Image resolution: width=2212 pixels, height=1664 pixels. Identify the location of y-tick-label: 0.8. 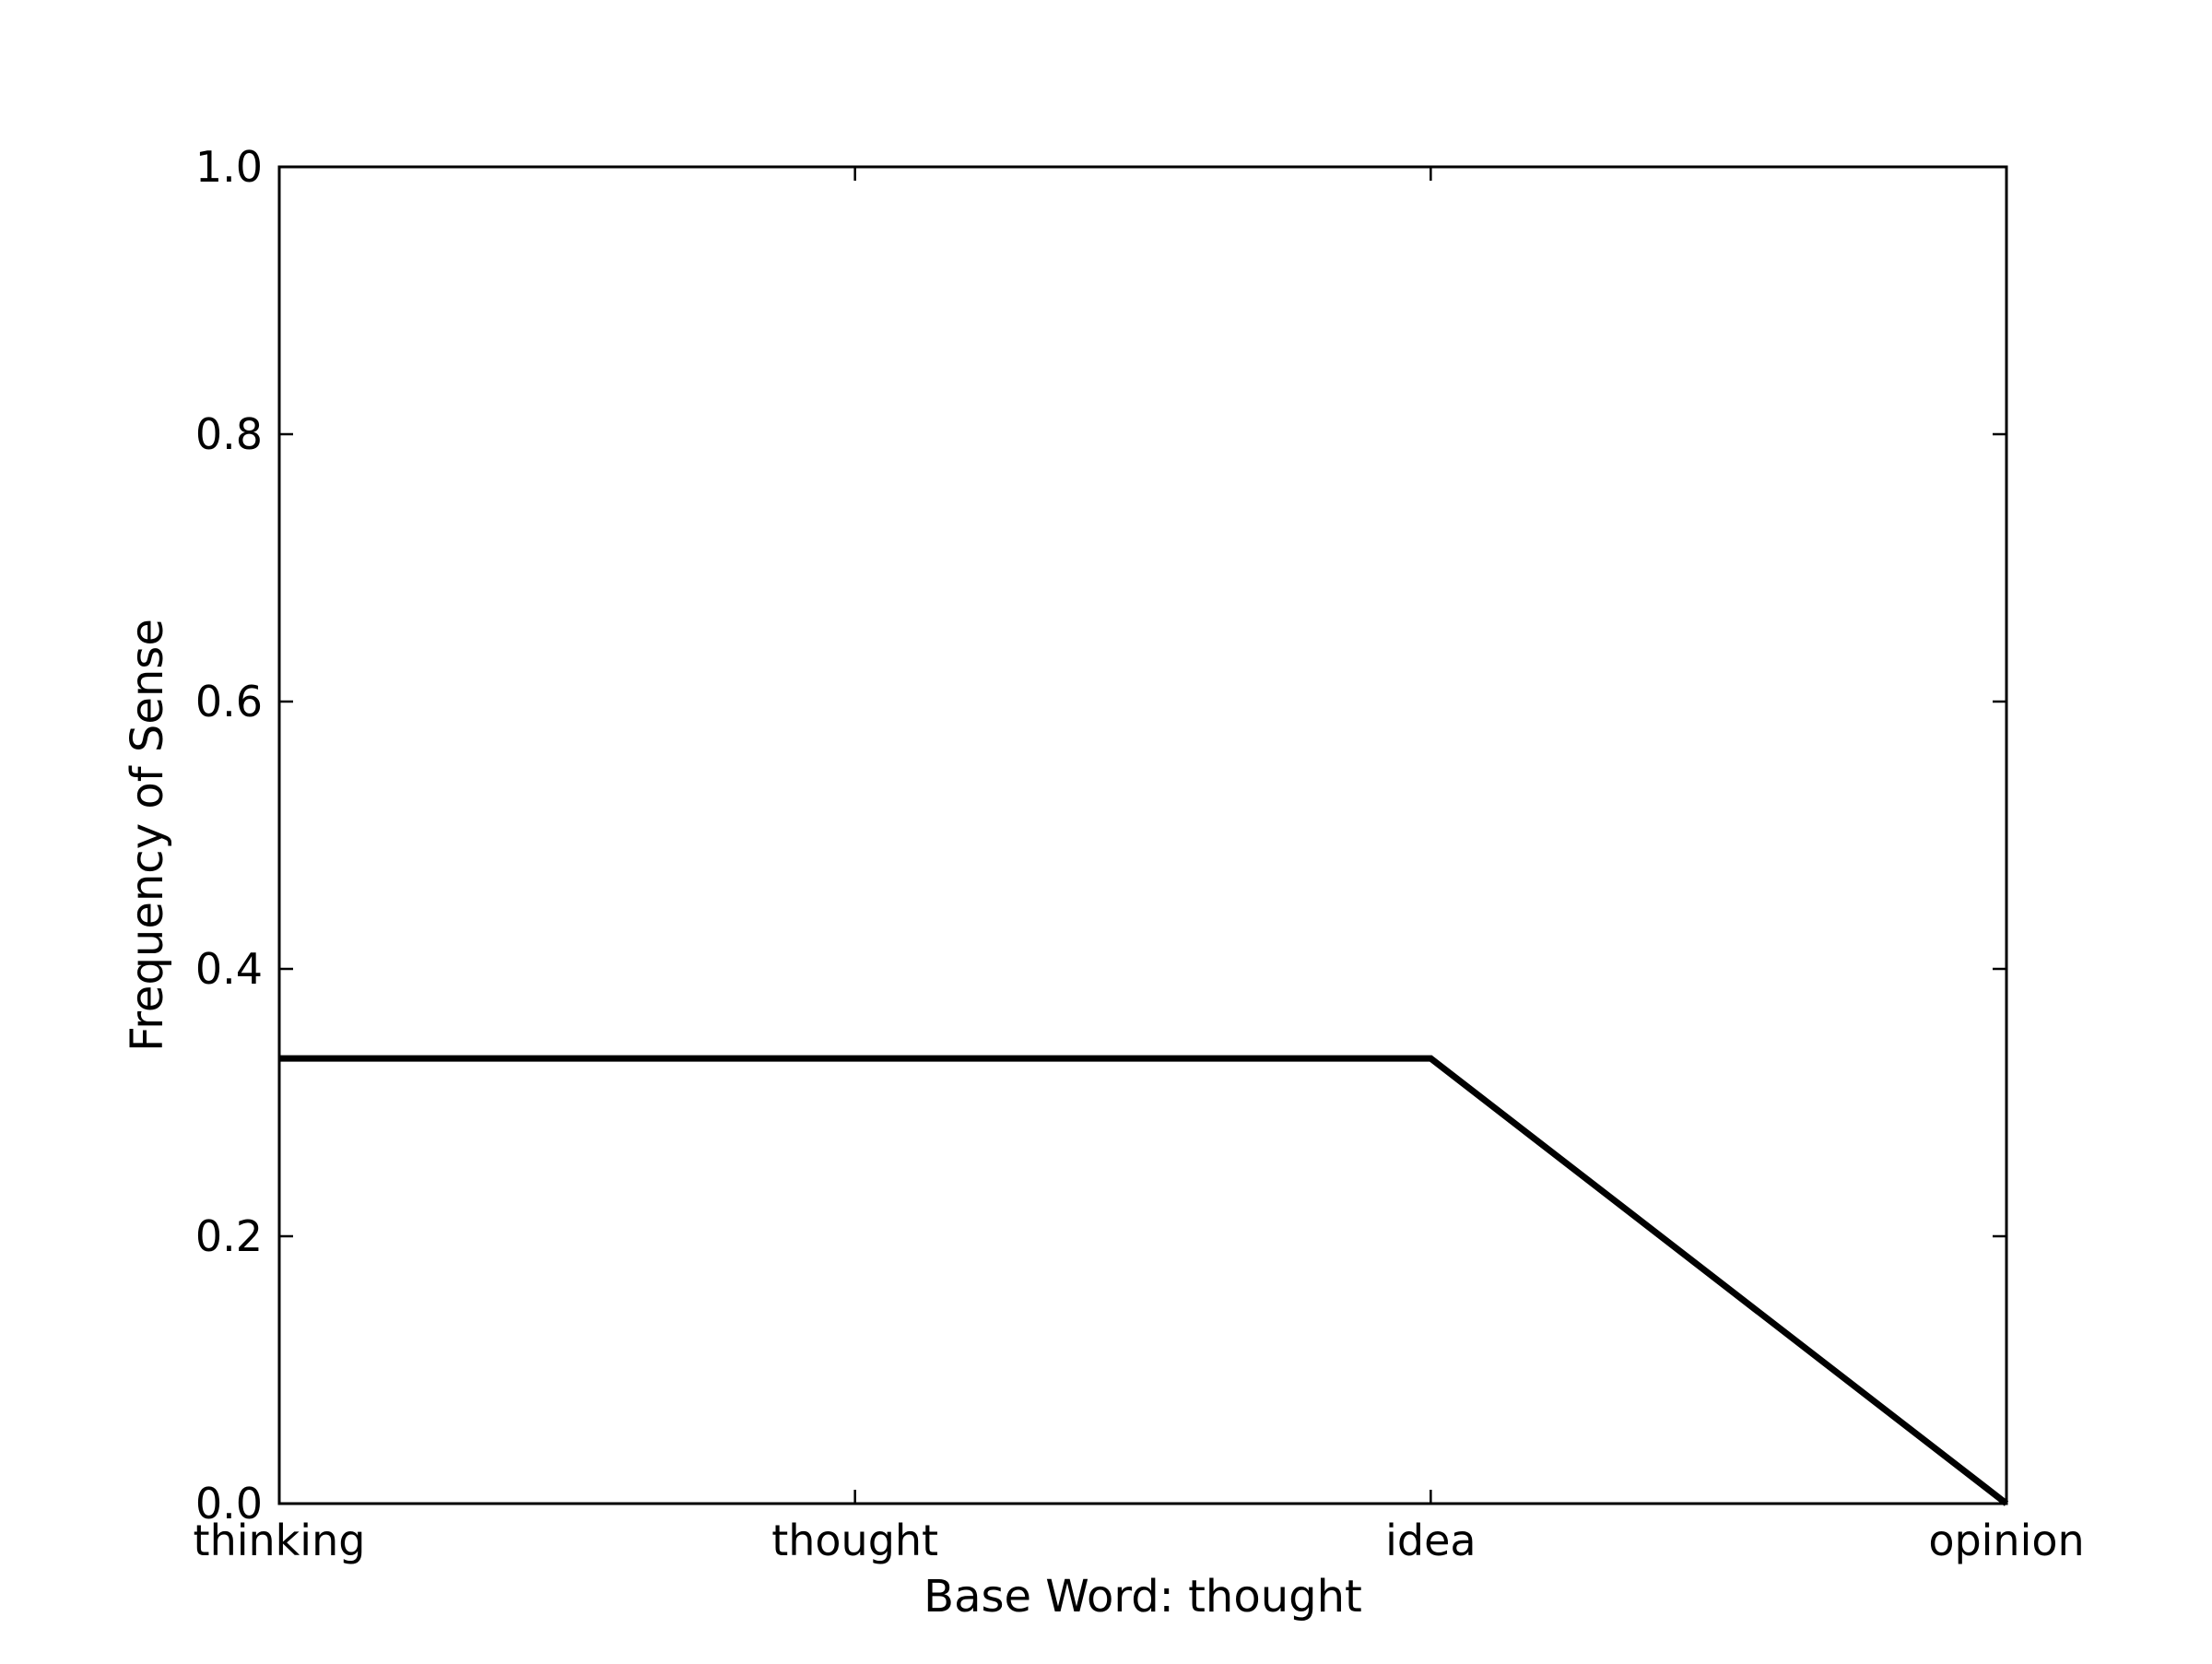
(229, 434).